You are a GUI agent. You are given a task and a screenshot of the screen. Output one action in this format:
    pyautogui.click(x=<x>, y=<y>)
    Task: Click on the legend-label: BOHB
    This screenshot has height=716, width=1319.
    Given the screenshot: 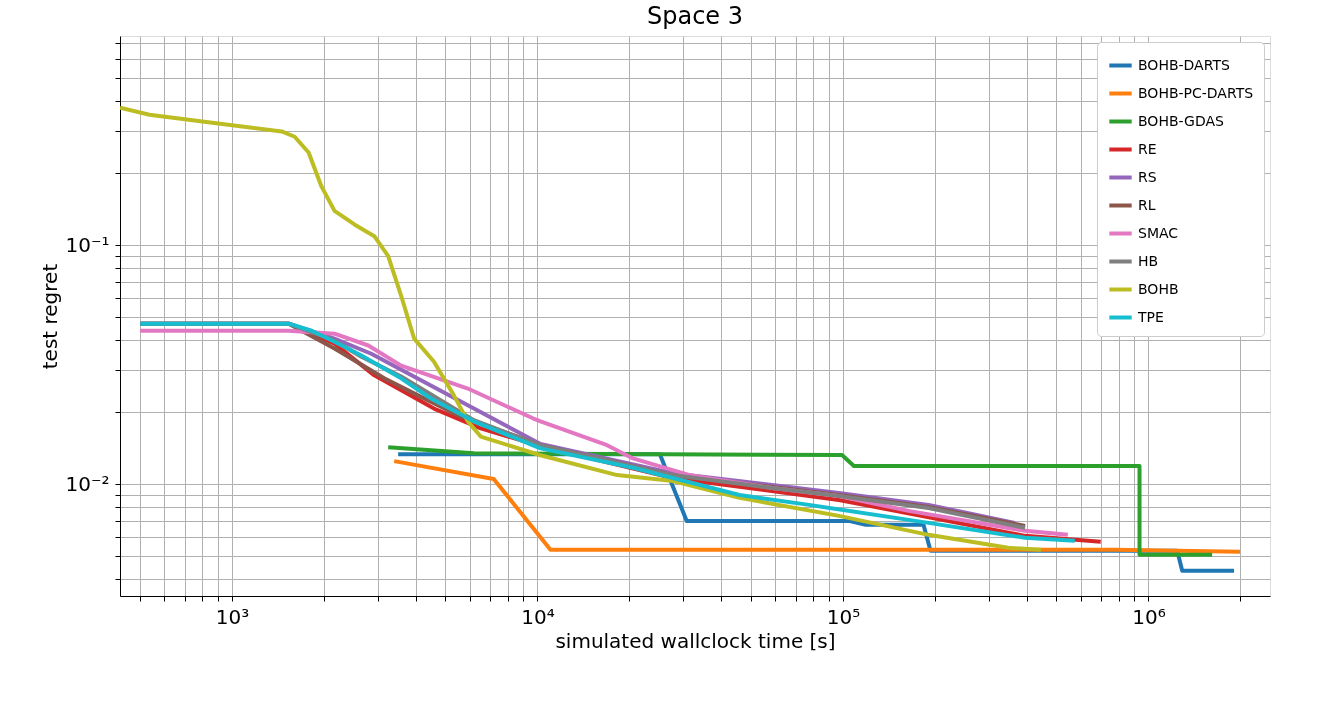 What is the action you would take?
    pyautogui.click(x=1158, y=288)
    